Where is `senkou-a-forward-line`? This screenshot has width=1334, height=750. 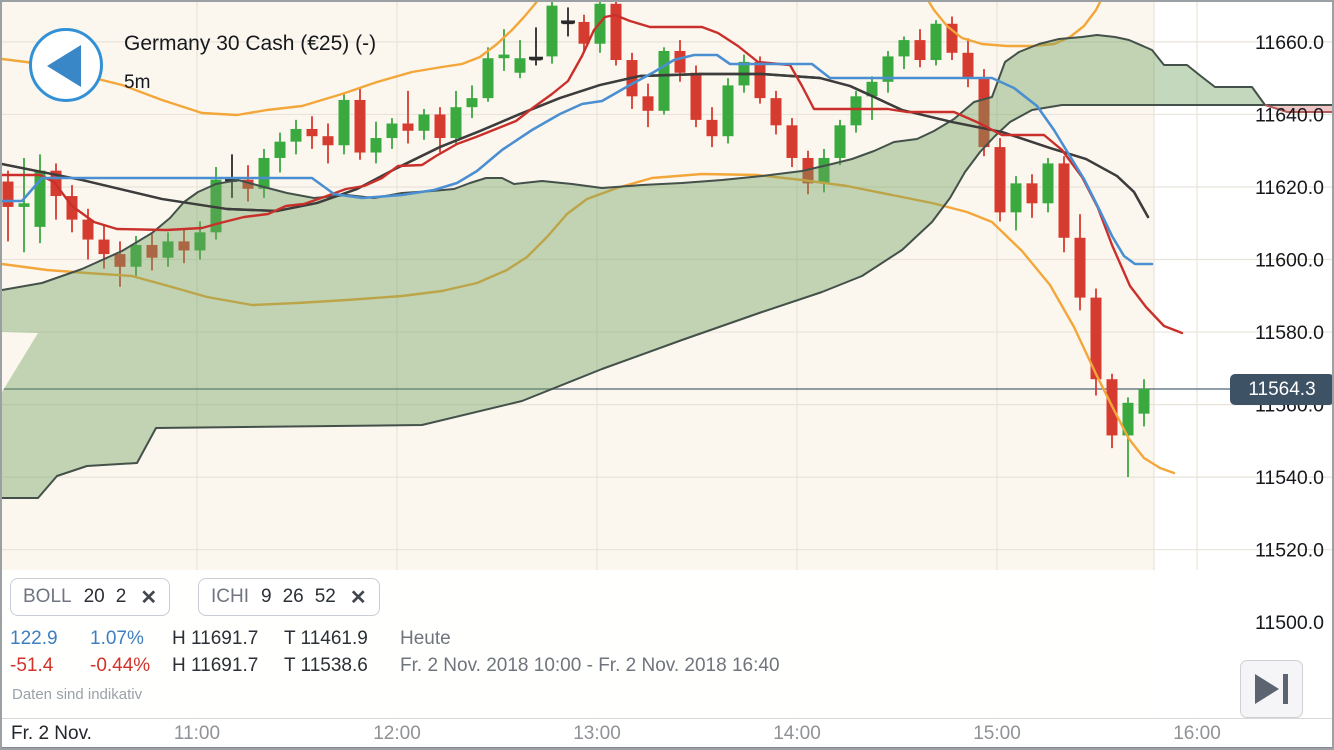
senkou-a-forward-line is located at coordinates (1298, 108).